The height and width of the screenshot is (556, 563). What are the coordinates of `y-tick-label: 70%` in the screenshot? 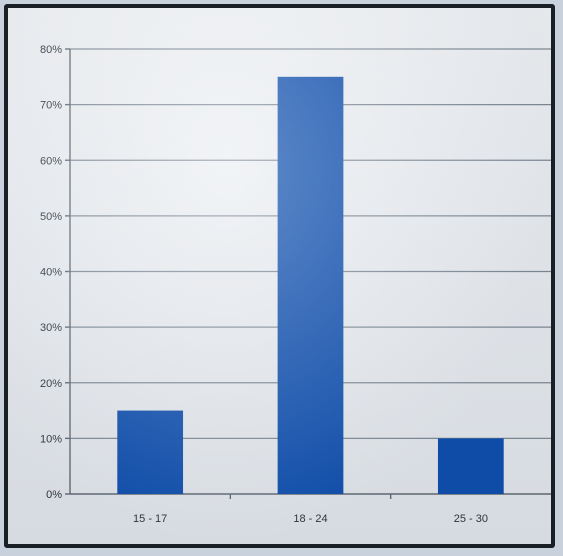 It's located at (51, 106).